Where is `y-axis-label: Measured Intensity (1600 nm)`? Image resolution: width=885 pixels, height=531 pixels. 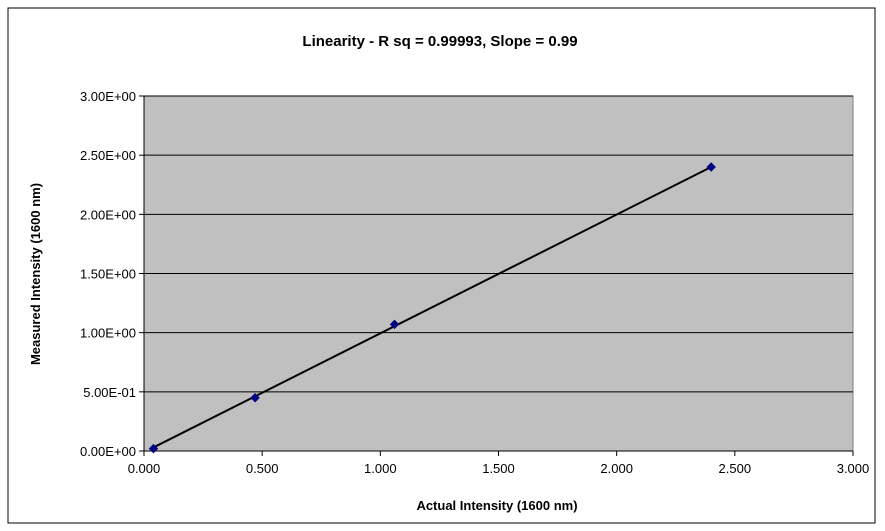
y-axis-label: Measured Intensity (1600 nm) is located at coordinates (35, 274).